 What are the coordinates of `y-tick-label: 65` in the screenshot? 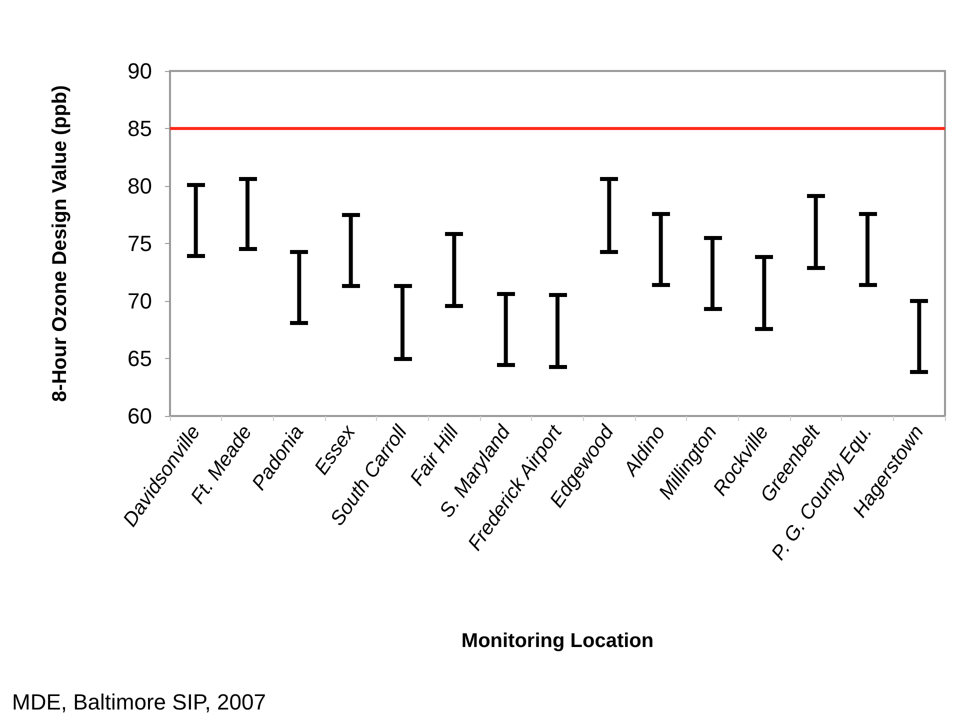 It's located at (140, 358).